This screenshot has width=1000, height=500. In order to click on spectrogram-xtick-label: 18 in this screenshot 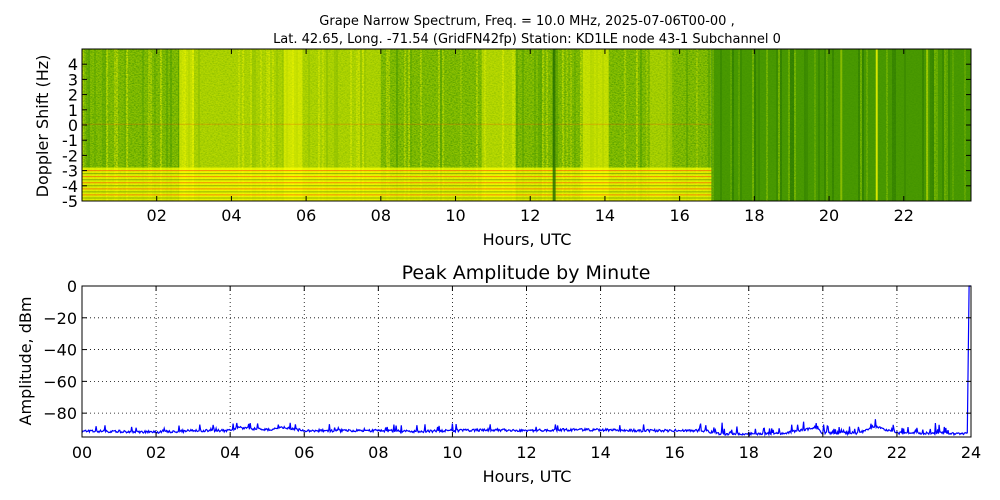, I will do `click(754, 215)`.